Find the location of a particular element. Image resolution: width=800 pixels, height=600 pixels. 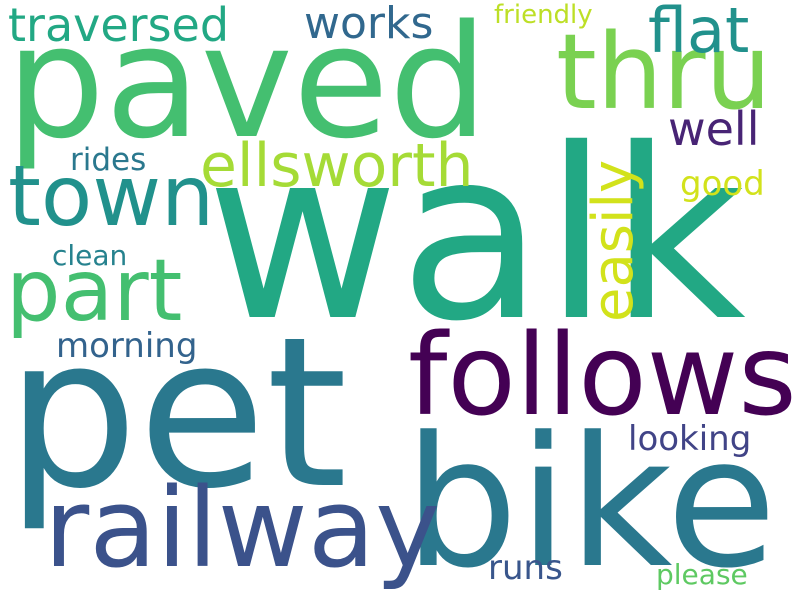

word-clean: clean is located at coordinates (90, 255).